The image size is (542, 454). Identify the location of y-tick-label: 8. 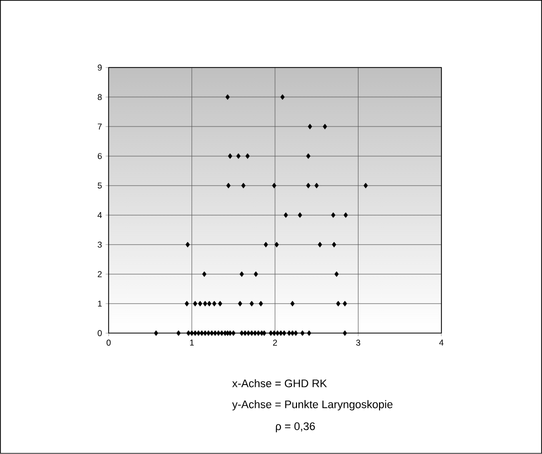
(100, 97).